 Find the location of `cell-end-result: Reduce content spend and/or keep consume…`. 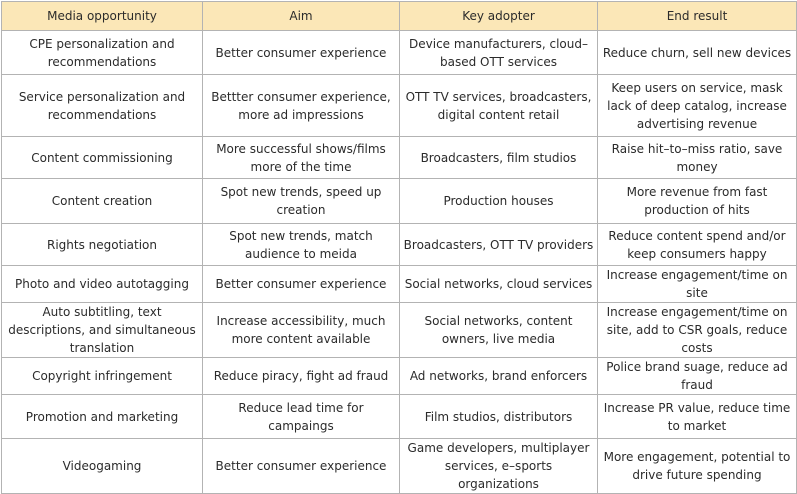

cell-end-result: Reduce content spend and/or keep consume… is located at coordinates (697, 244).